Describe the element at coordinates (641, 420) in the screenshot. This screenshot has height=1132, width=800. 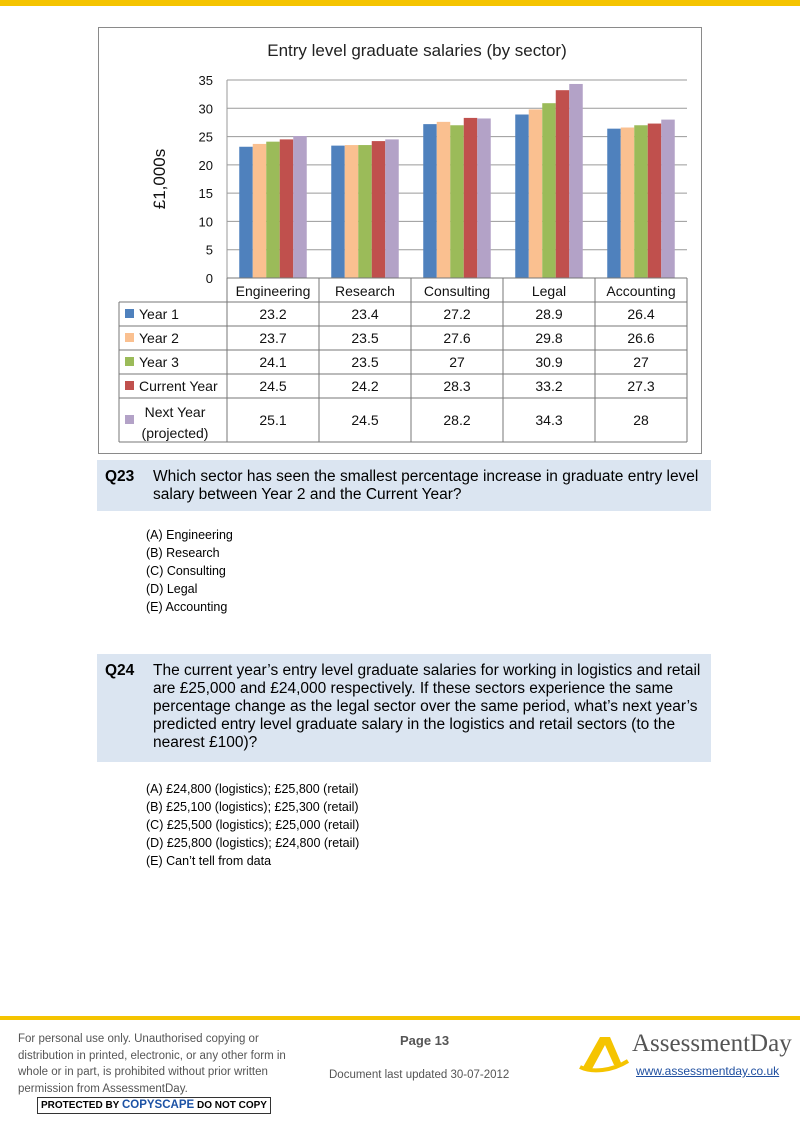
I see `table-cell: 28` at that location.